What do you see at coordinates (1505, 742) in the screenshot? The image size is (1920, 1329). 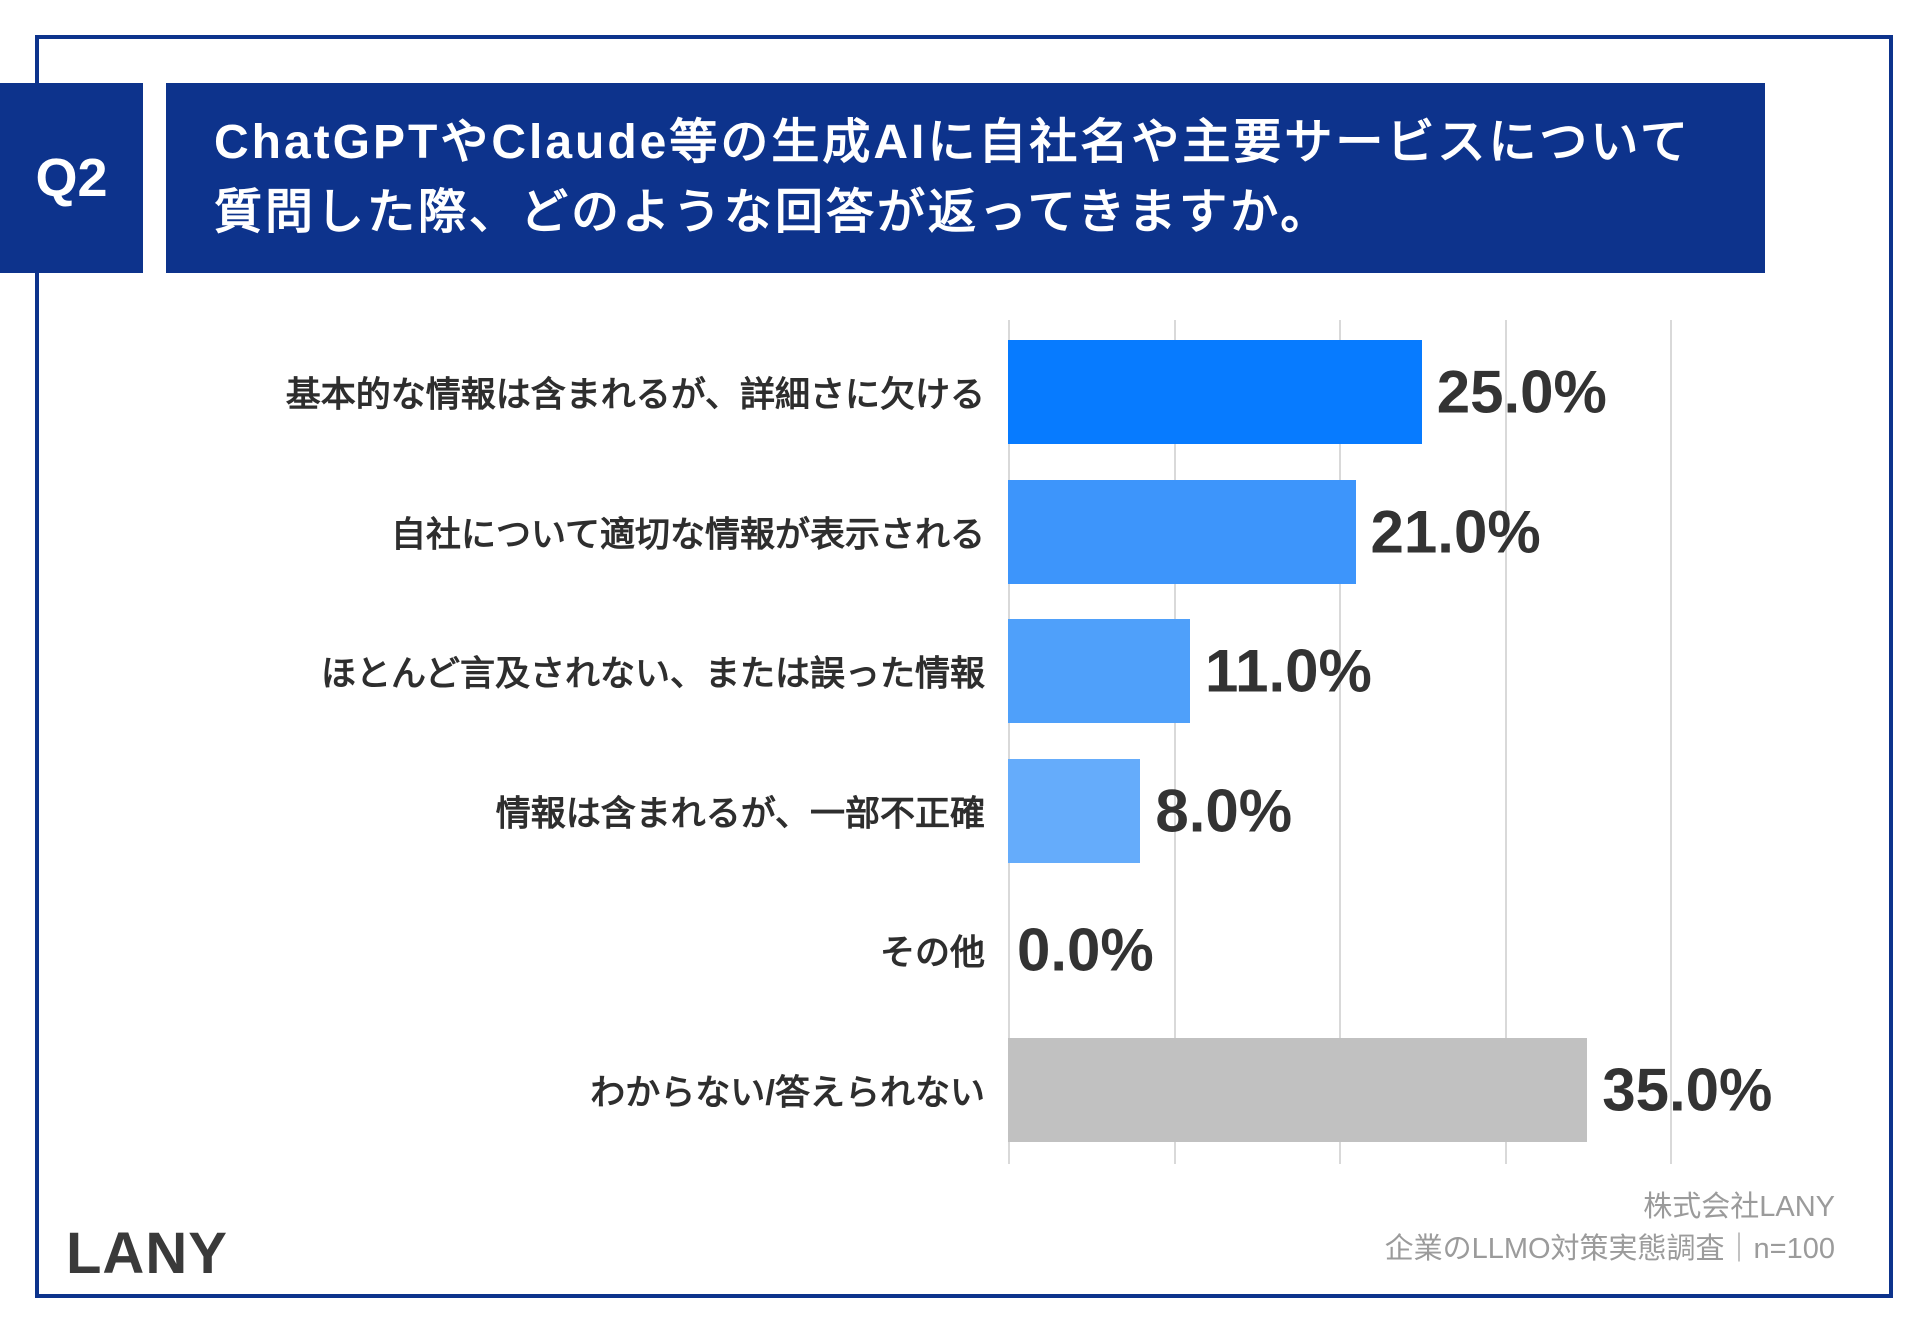 I see `gridline-30pct` at bounding box center [1505, 742].